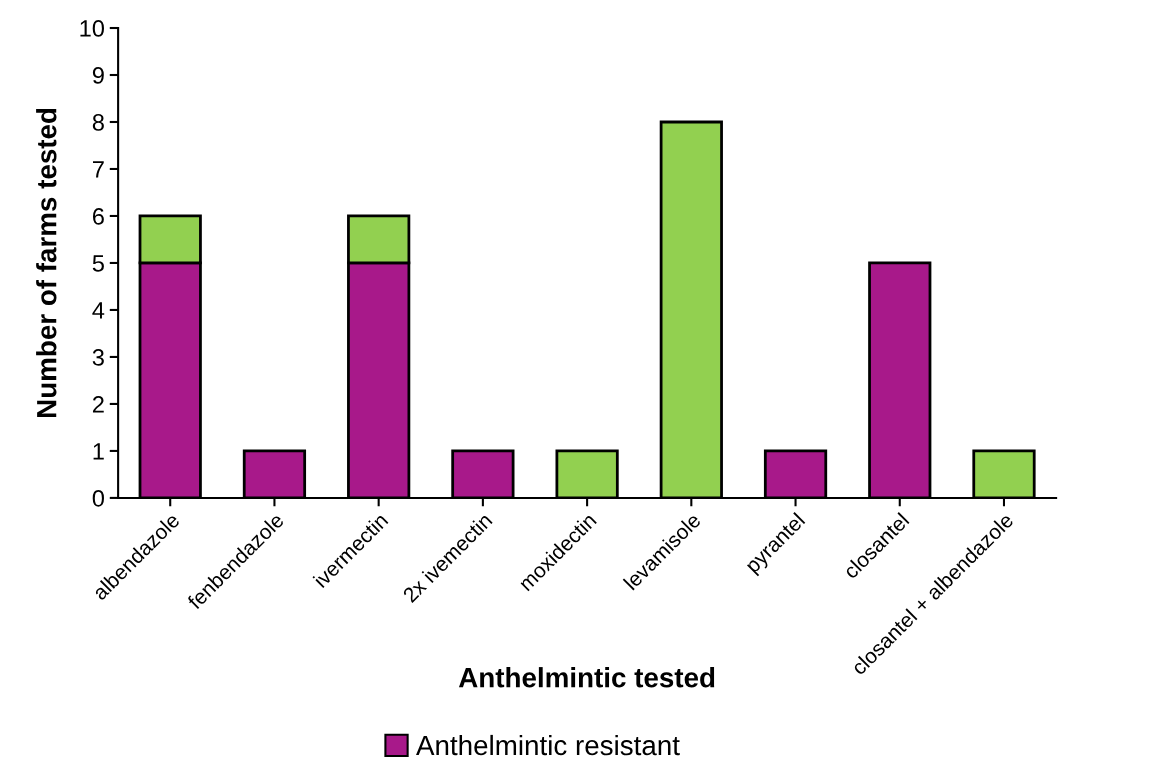 The width and height of the screenshot is (1158, 778). I want to click on y-tick-label: 2, so click(98, 404).